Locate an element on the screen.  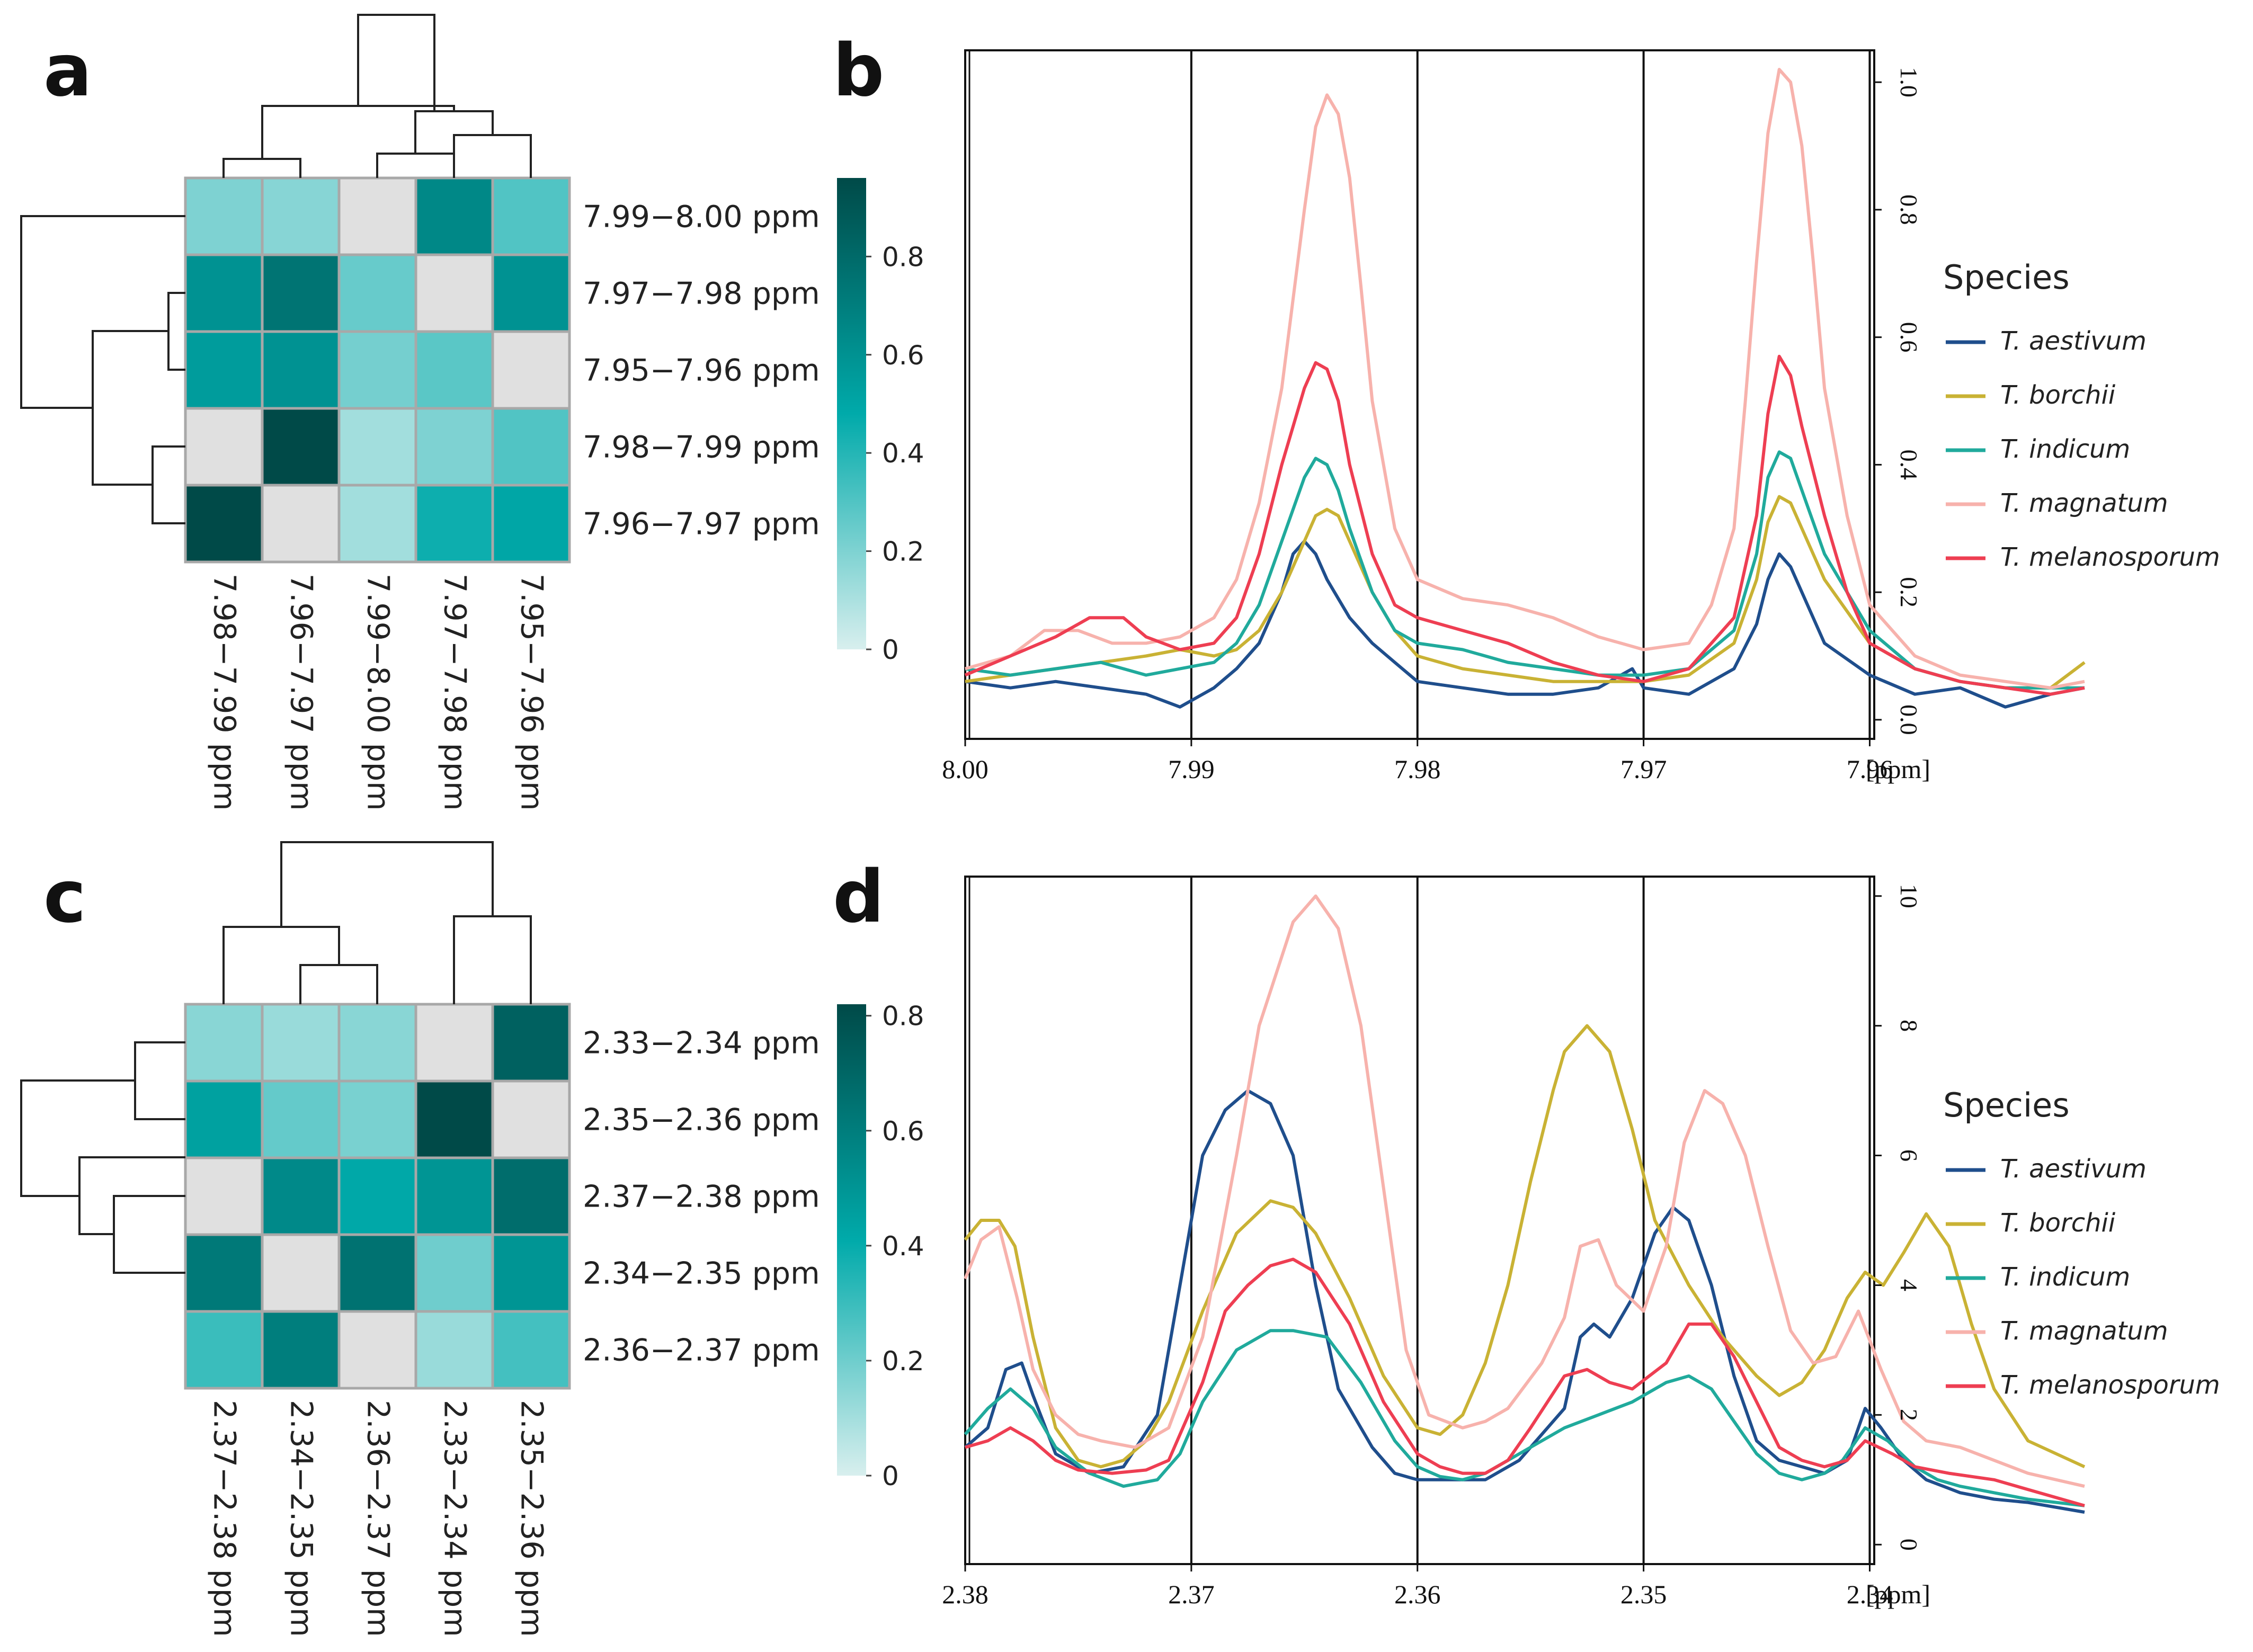
row-label: 7.96−7.97 ppm is located at coordinates (701, 524).